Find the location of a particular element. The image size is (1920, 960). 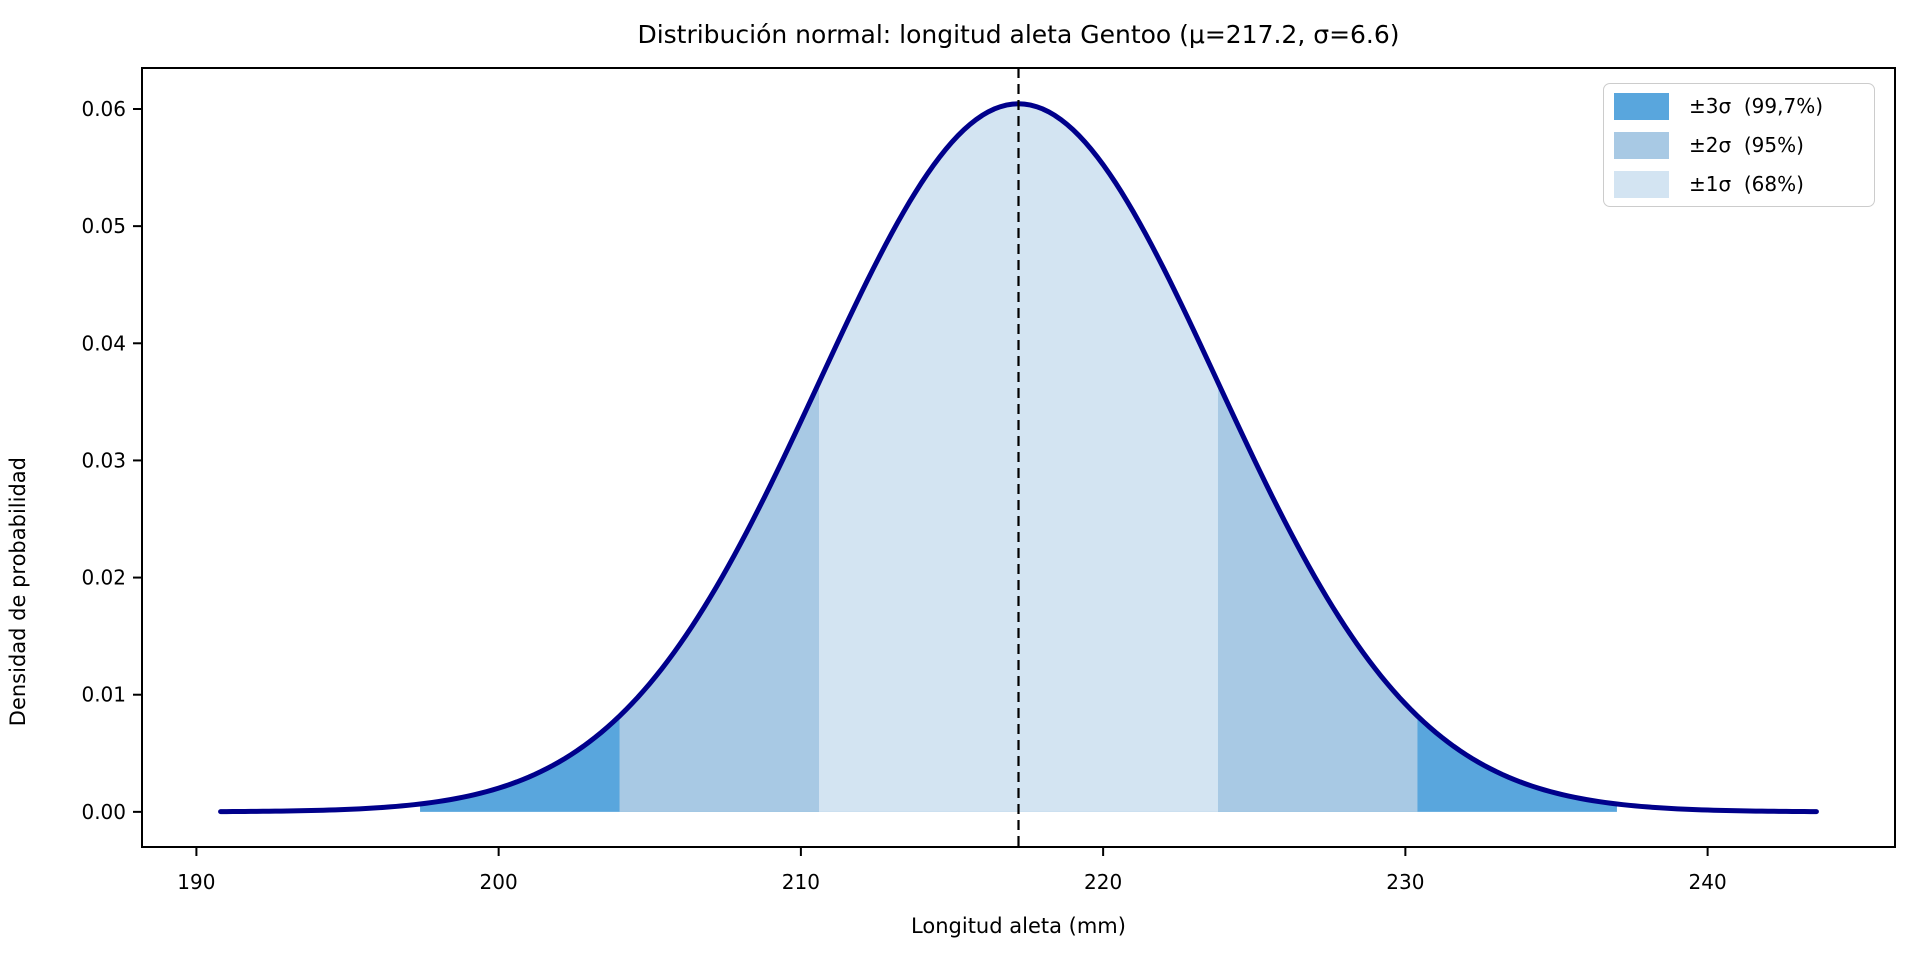

y-tick-label: 0.05 is located at coordinates (103, 226).